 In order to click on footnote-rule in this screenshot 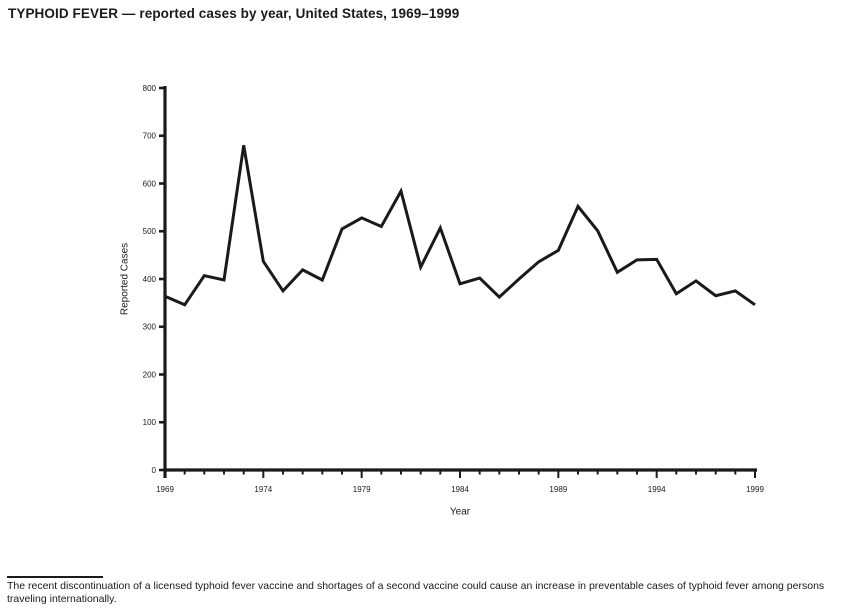, I will do `click(55, 577)`.